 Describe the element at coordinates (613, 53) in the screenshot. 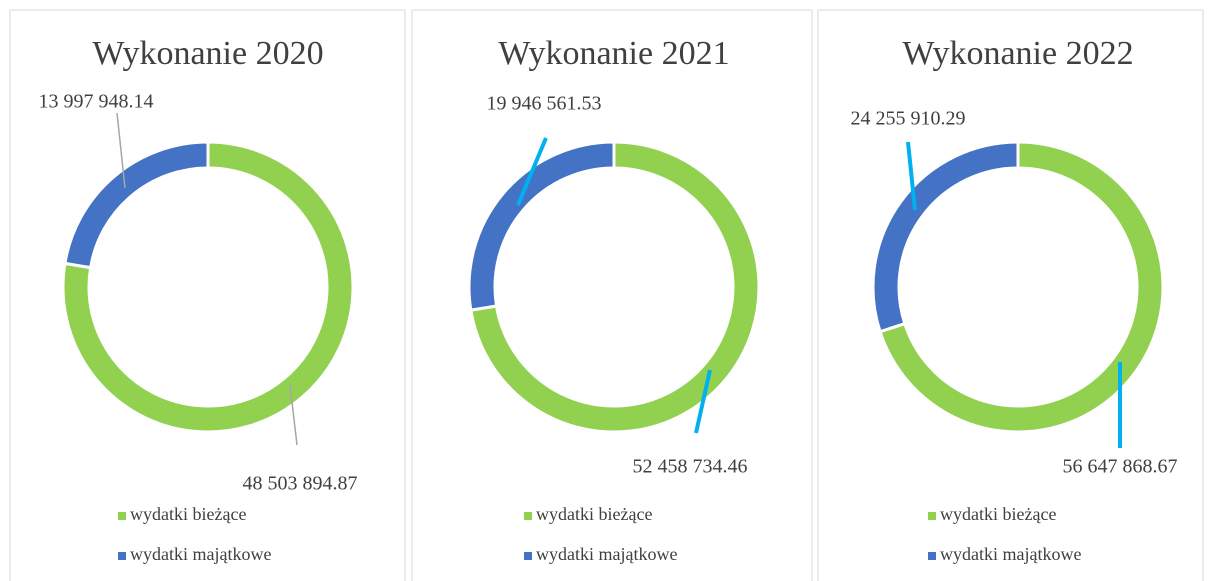

I see `chart-title: Wykonanie 2021` at that location.